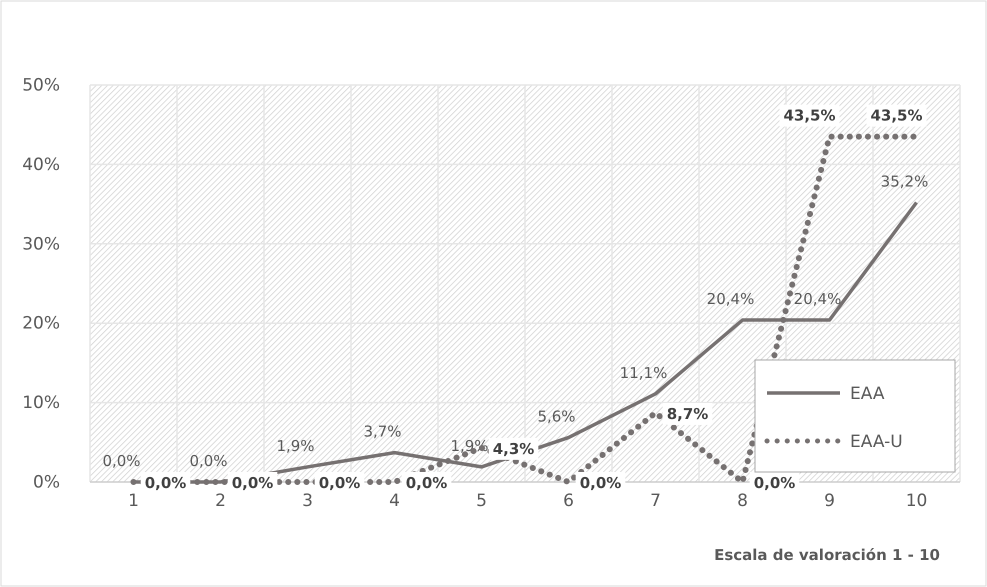  What do you see at coordinates (133, 501) in the screenshot?
I see `x-tick-label: 1` at bounding box center [133, 501].